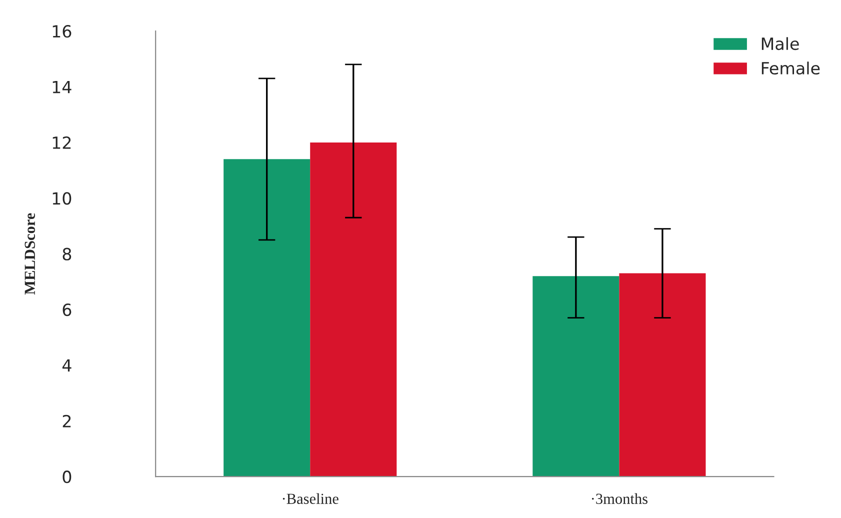  What do you see at coordinates (791, 68) in the screenshot?
I see `legend-label: Female` at bounding box center [791, 68].